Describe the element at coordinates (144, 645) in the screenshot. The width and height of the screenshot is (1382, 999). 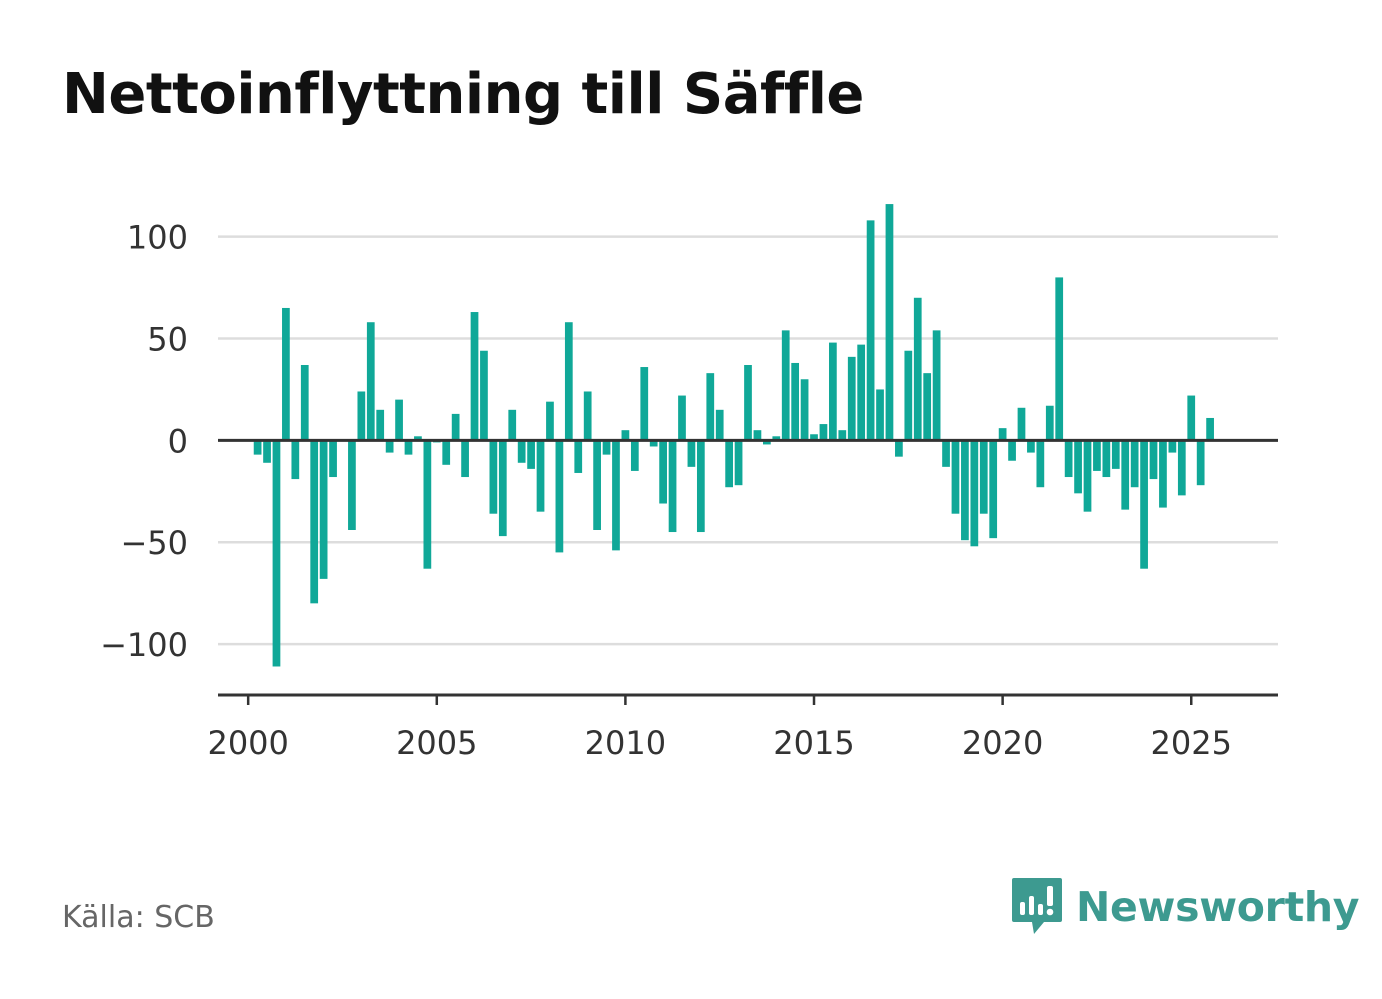
I see `y-tick-label: −100` at that location.